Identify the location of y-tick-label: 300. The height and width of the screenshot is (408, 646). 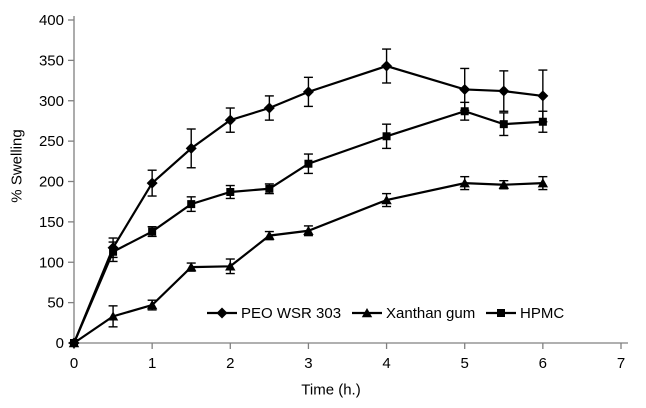
(51, 101).